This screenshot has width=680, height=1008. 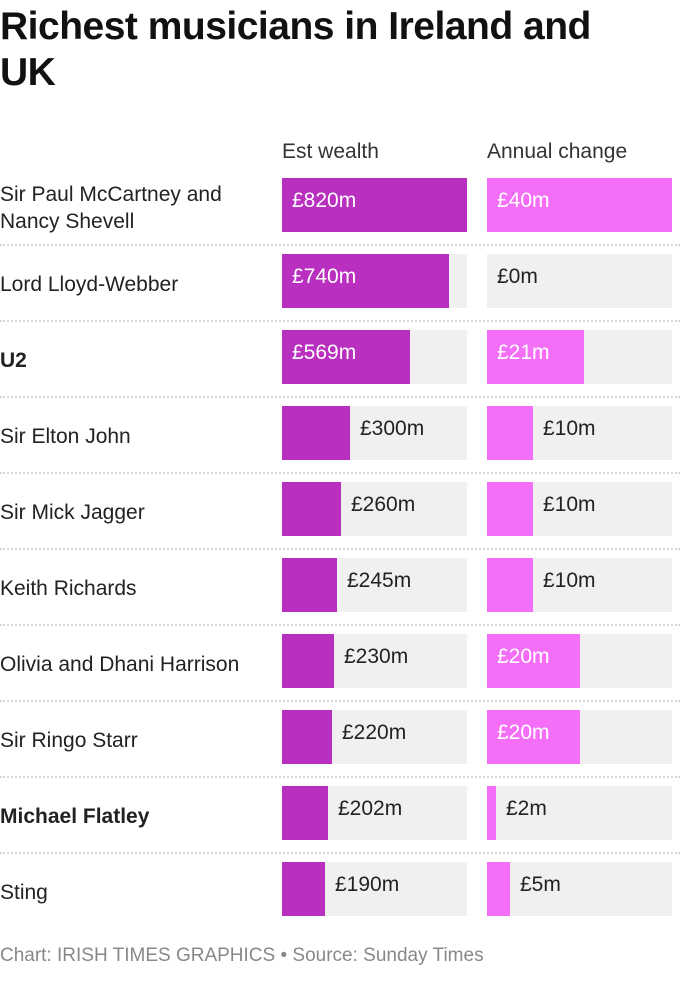 I want to click on table-row: Lord Lloyd-Webber £740m £0m, so click(x=340, y=284).